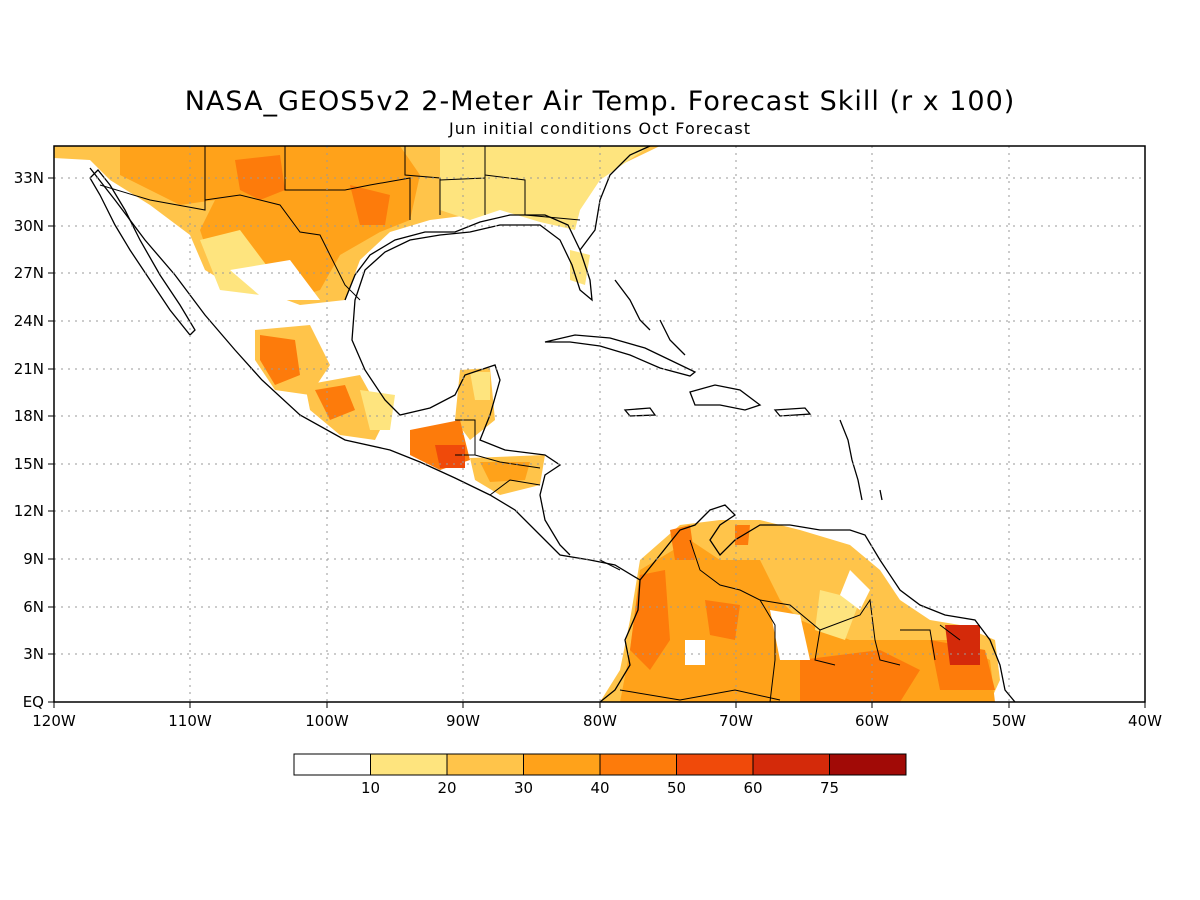 This screenshot has width=1200, height=900. I want to click on legend-label: 10, so click(370, 788).